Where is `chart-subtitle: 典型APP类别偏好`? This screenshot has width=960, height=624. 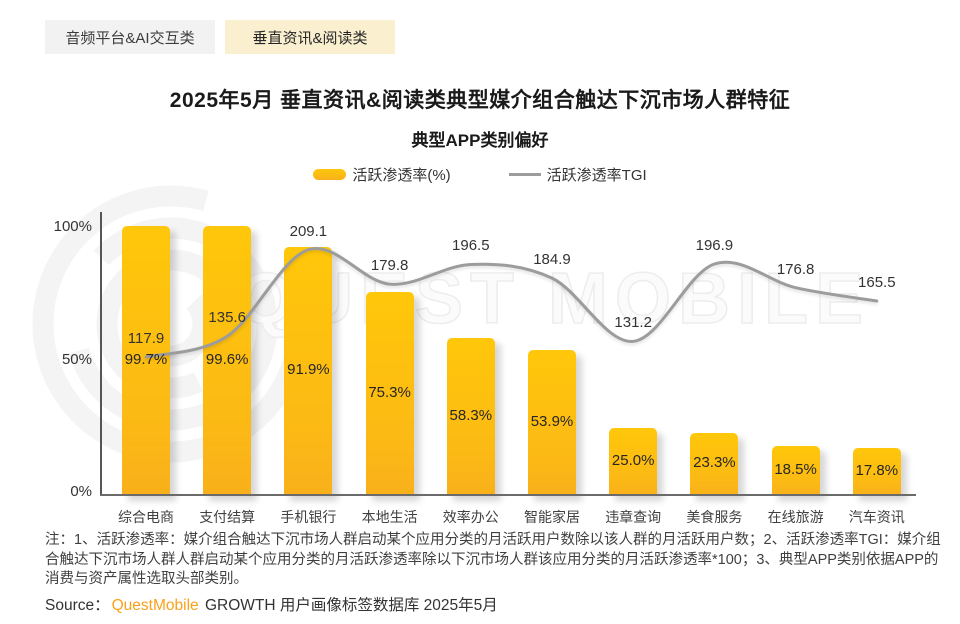 chart-subtitle: 典型APP类别偏好 is located at coordinates (480, 140).